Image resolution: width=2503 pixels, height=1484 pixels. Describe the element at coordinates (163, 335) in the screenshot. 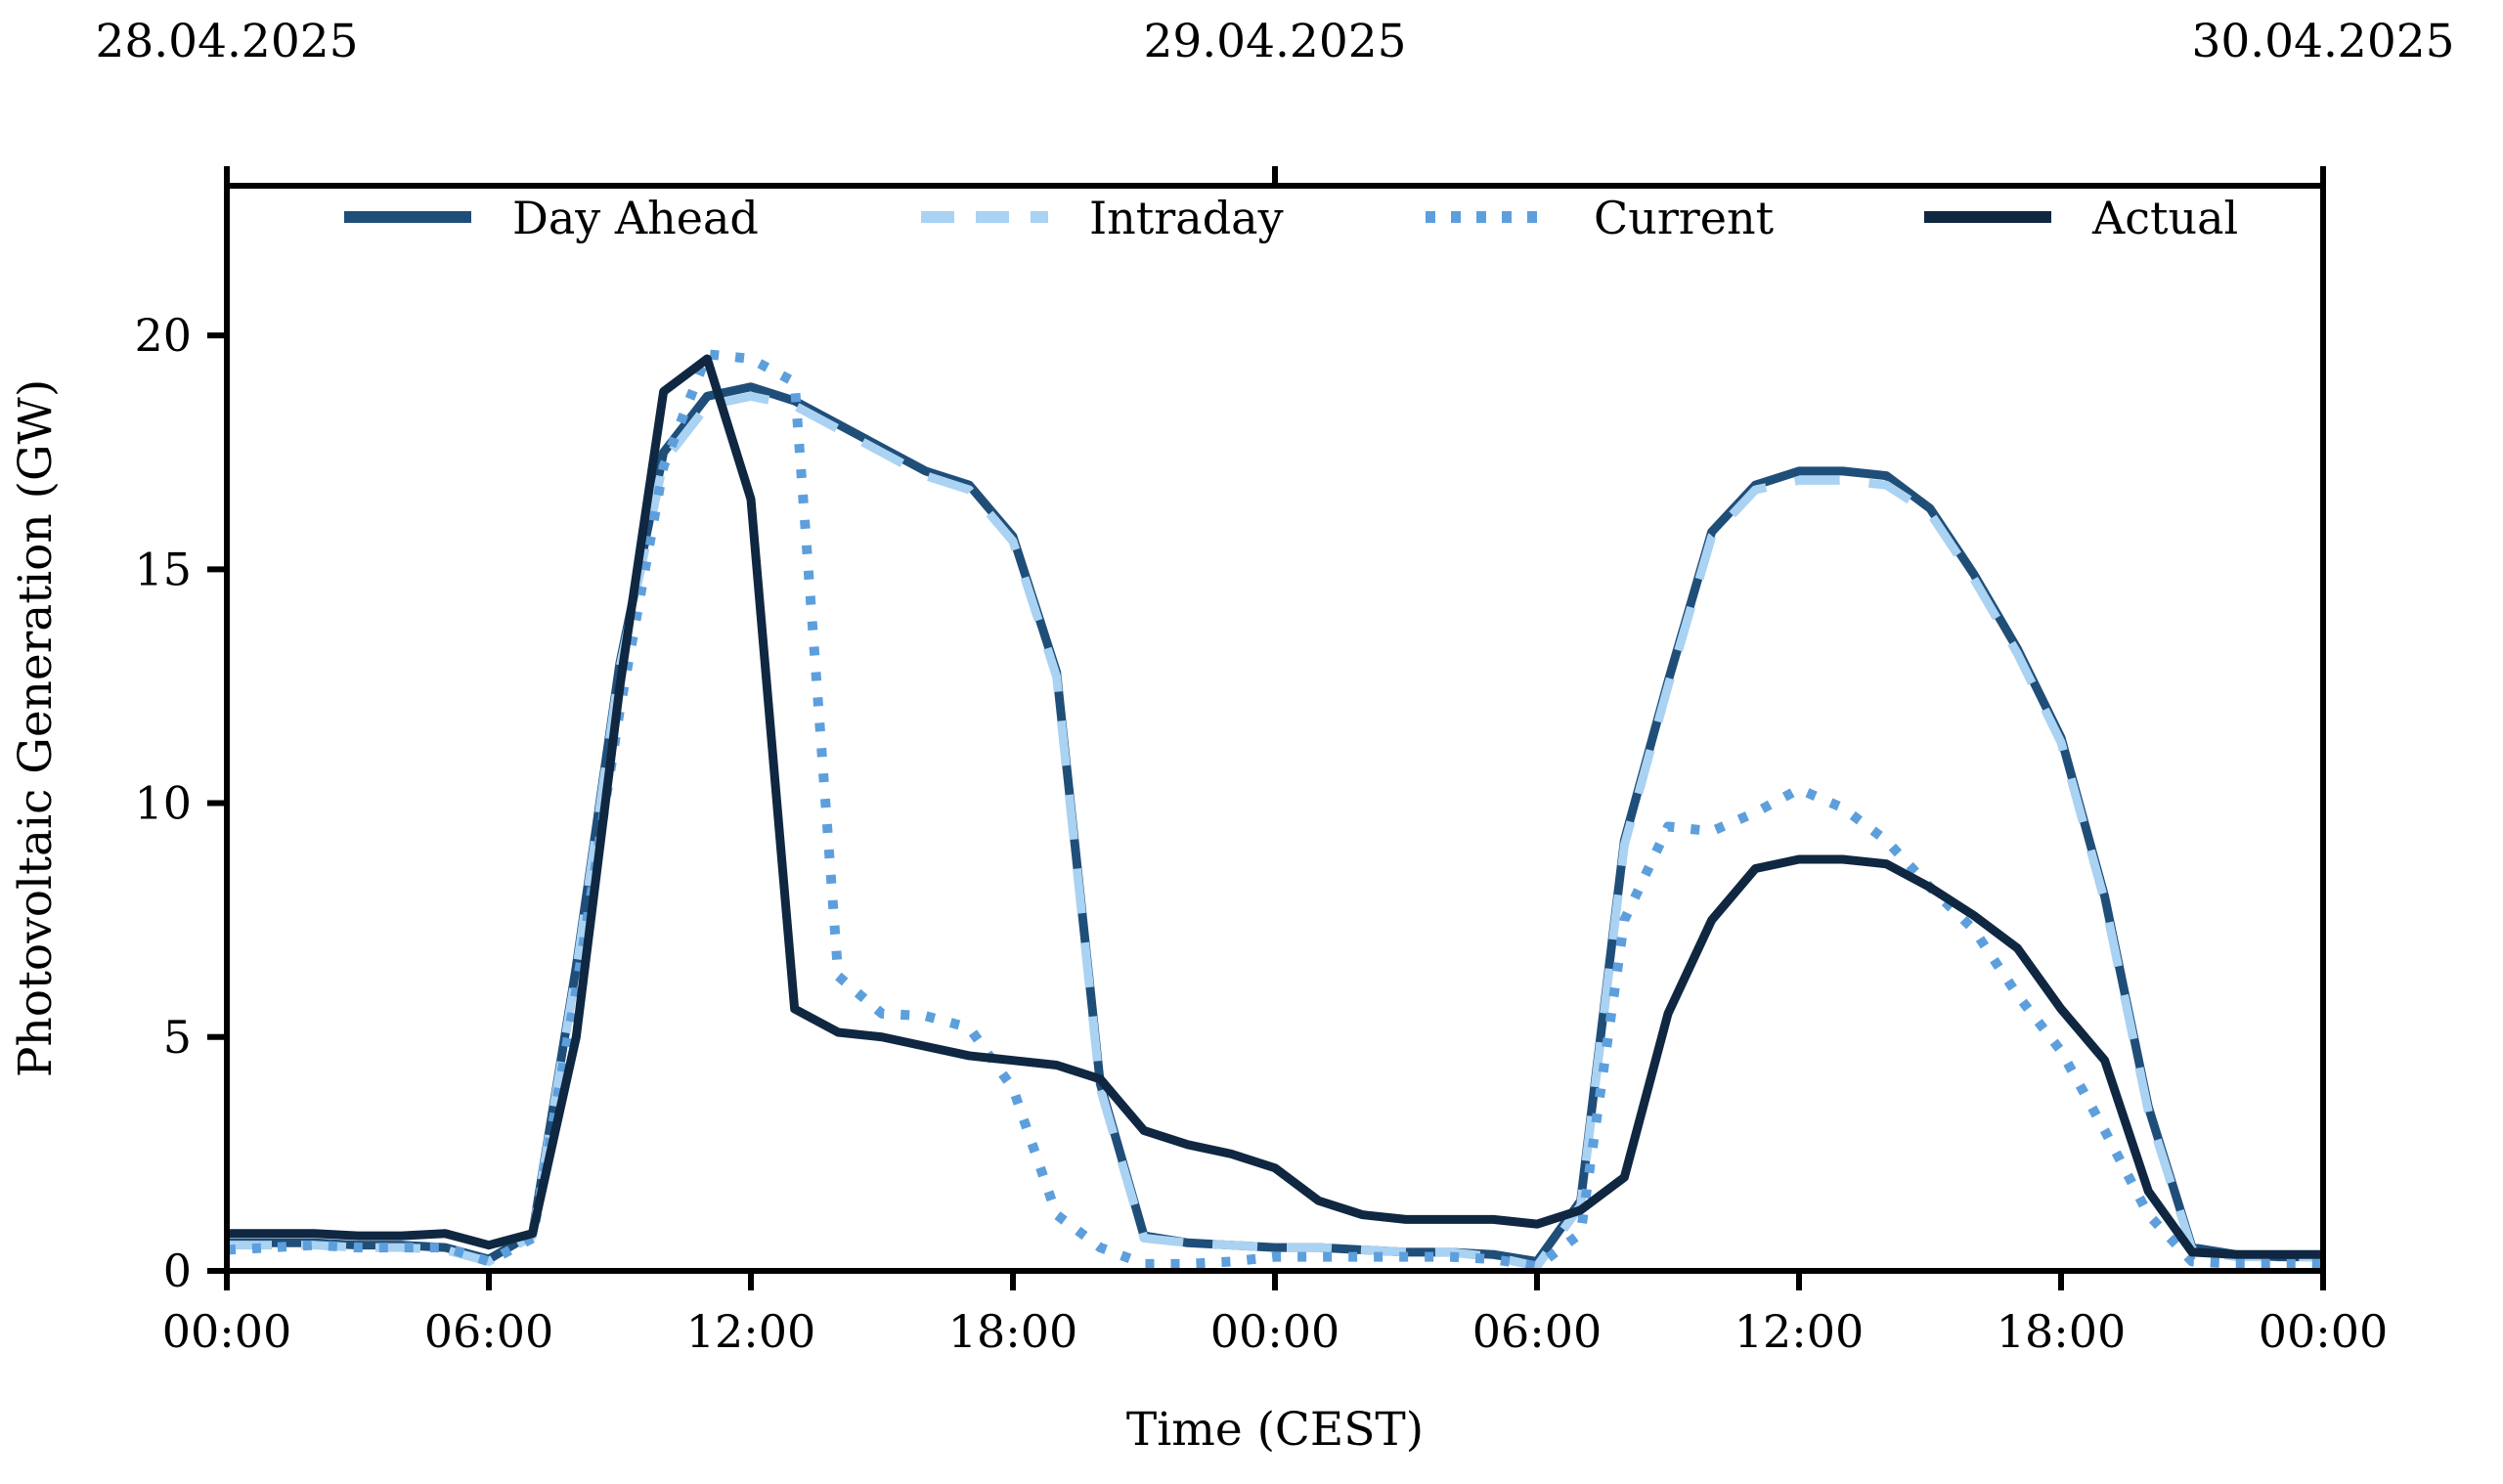

I see `y-tick-label: 20` at that location.